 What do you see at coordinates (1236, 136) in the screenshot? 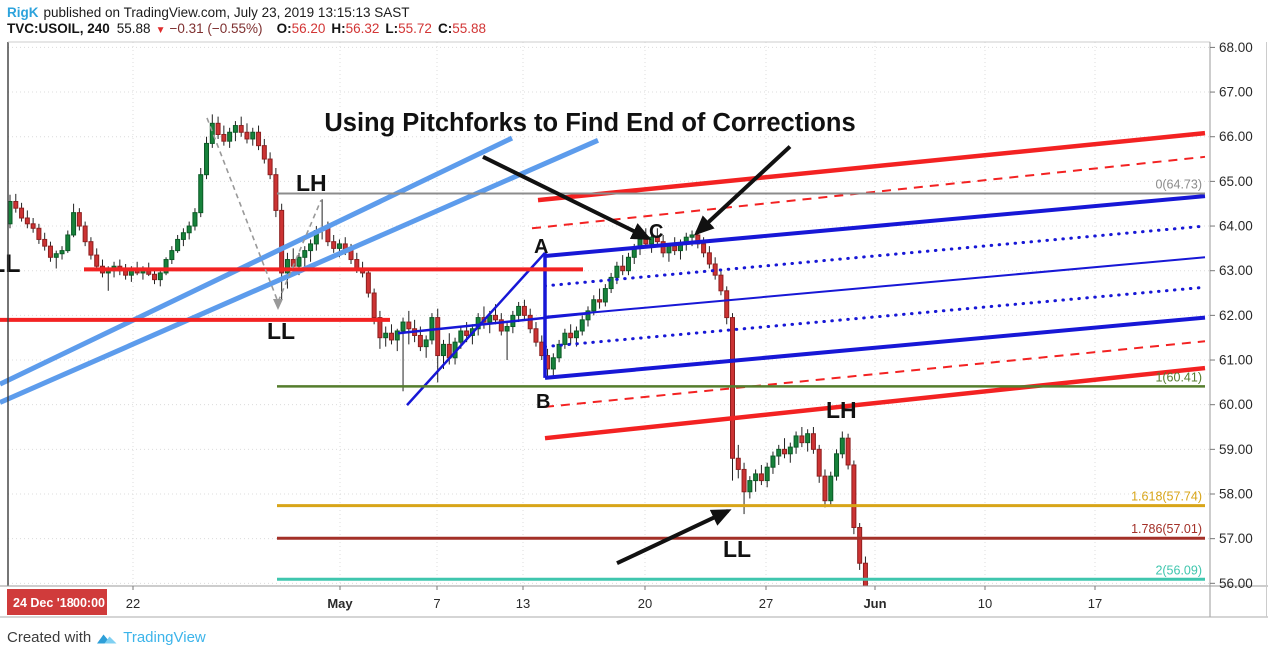
I see `price-tick-label: 66.00` at bounding box center [1236, 136].